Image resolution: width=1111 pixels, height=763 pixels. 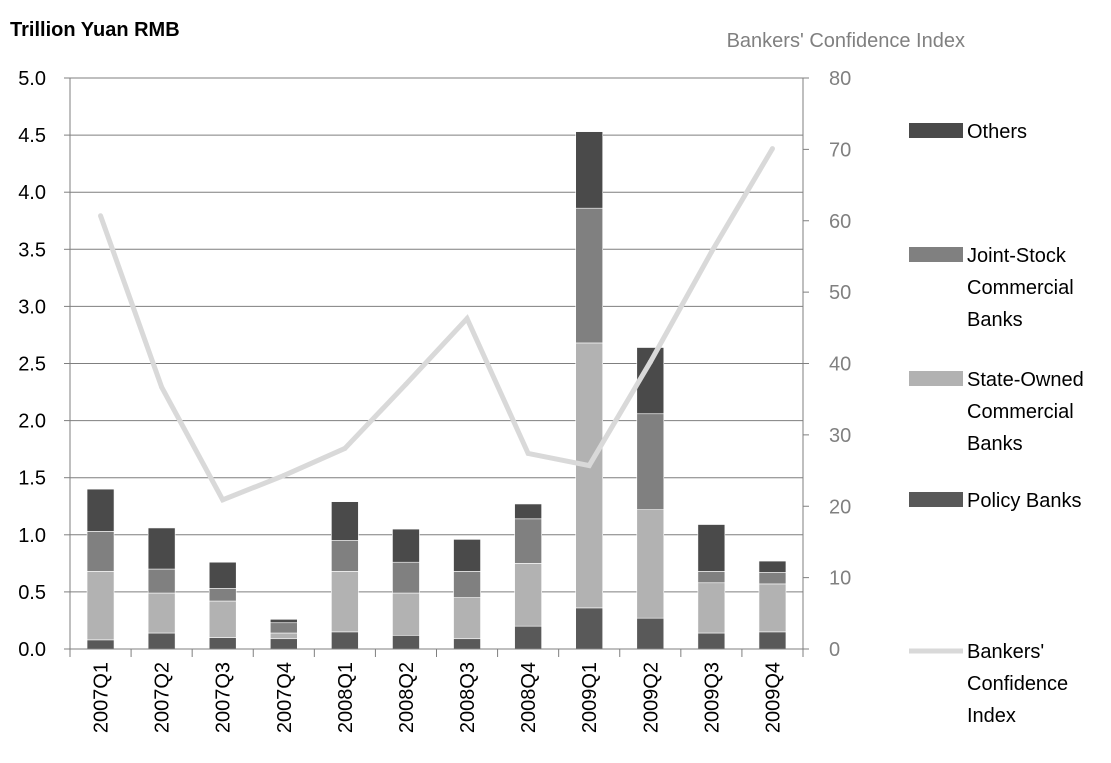 I want to click on right-tick-label: 70, so click(x=840, y=150).